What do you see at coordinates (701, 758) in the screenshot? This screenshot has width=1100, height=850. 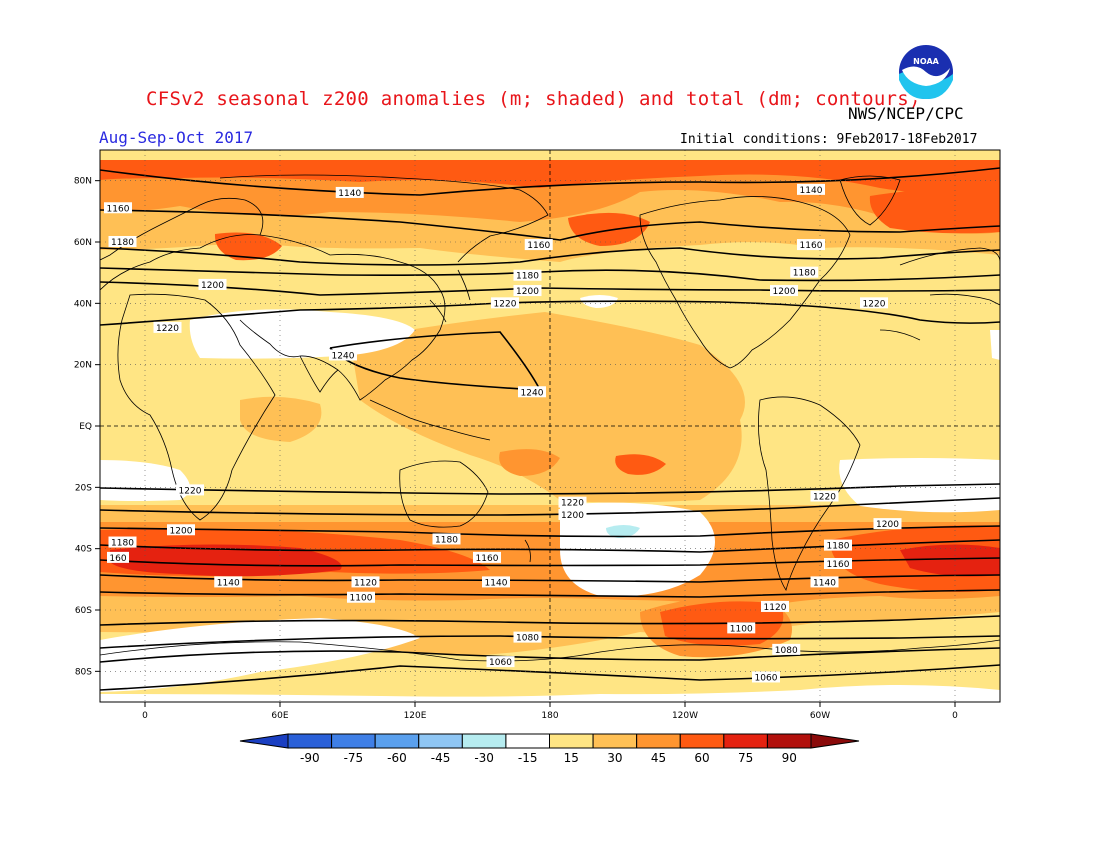 I see `colorbar-tick-label: 60` at bounding box center [701, 758].